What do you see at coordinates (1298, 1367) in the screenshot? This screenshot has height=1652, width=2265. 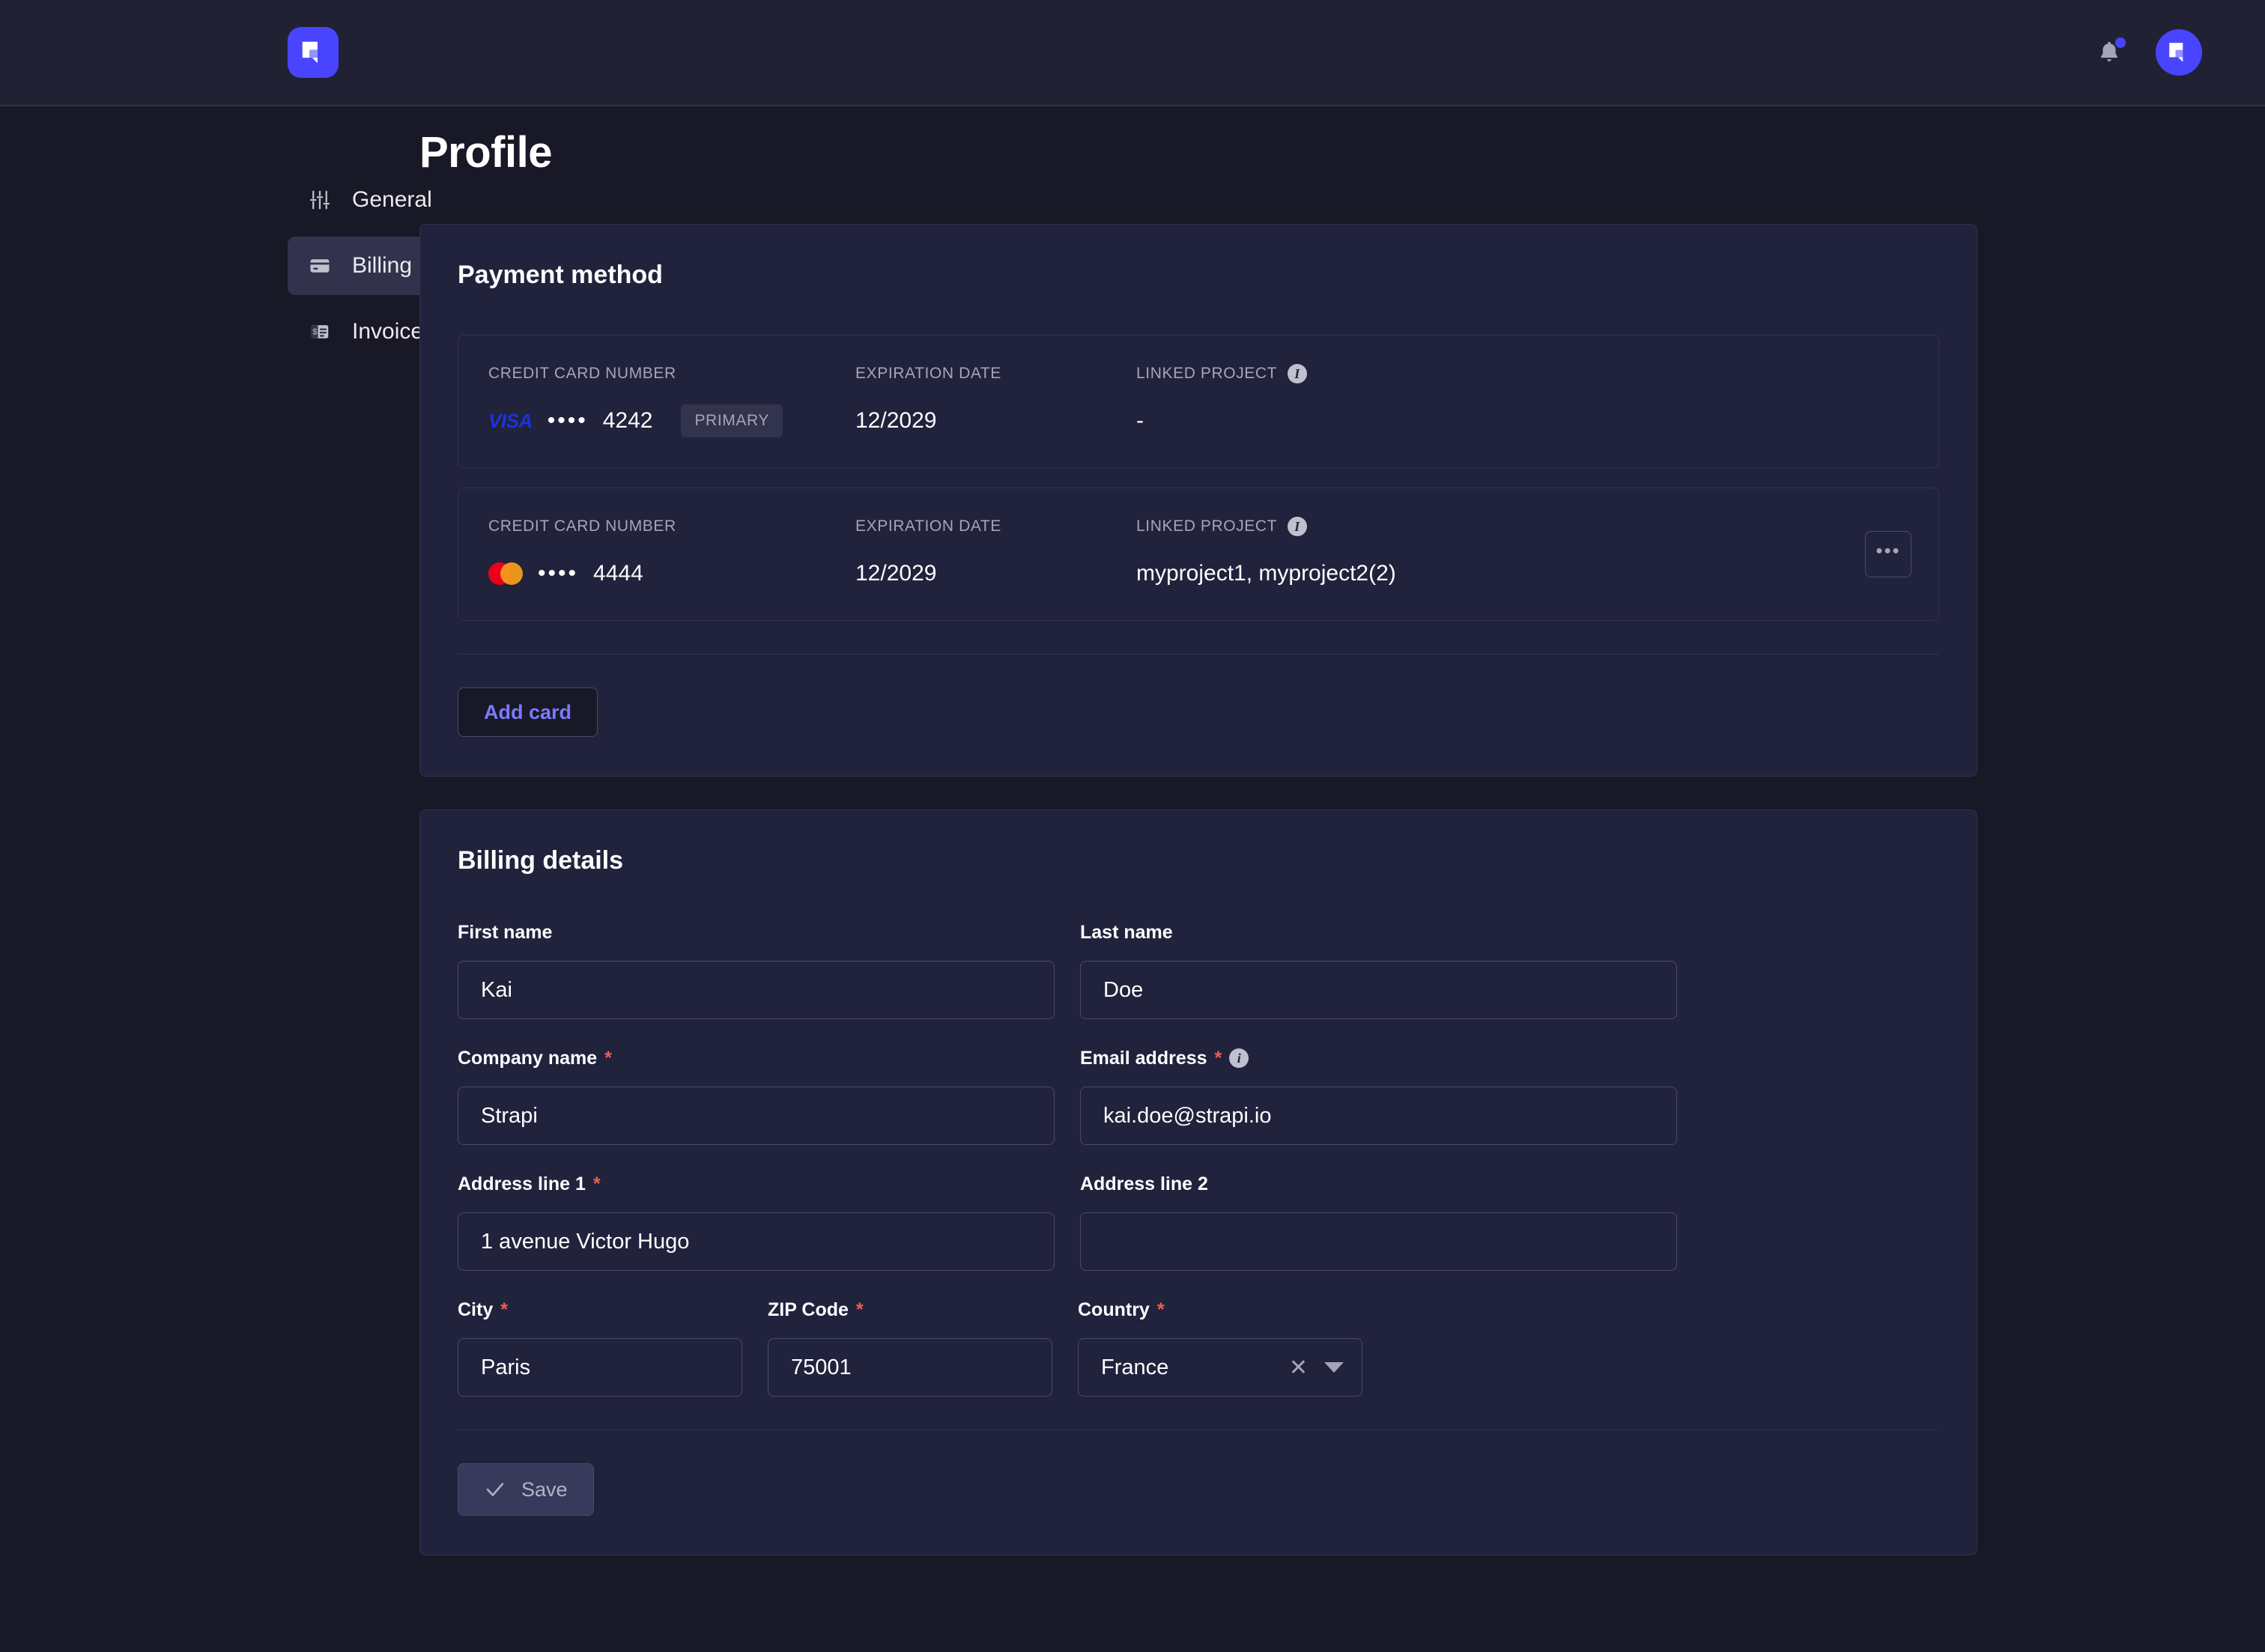 I see `clear-icon: ✕` at bounding box center [1298, 1367].